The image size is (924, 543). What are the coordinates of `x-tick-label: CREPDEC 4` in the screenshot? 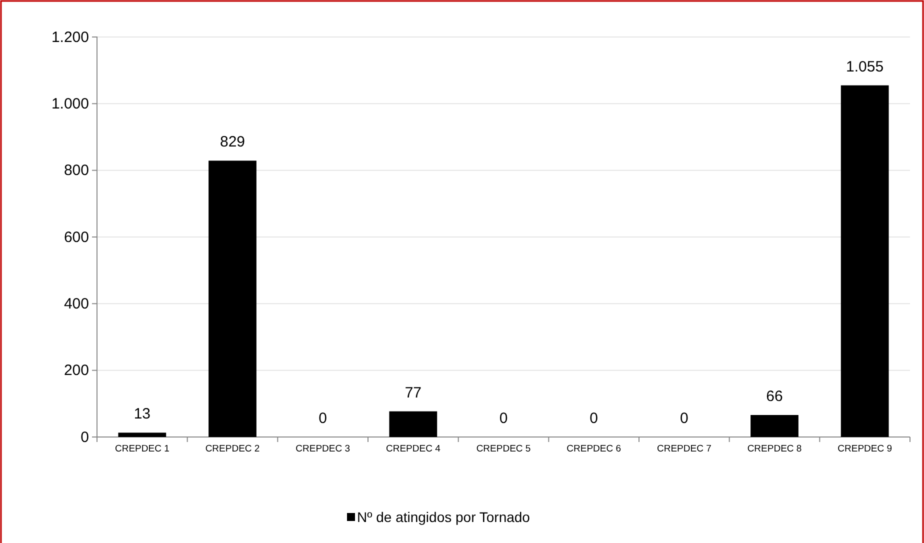 It's located at (413, 448).